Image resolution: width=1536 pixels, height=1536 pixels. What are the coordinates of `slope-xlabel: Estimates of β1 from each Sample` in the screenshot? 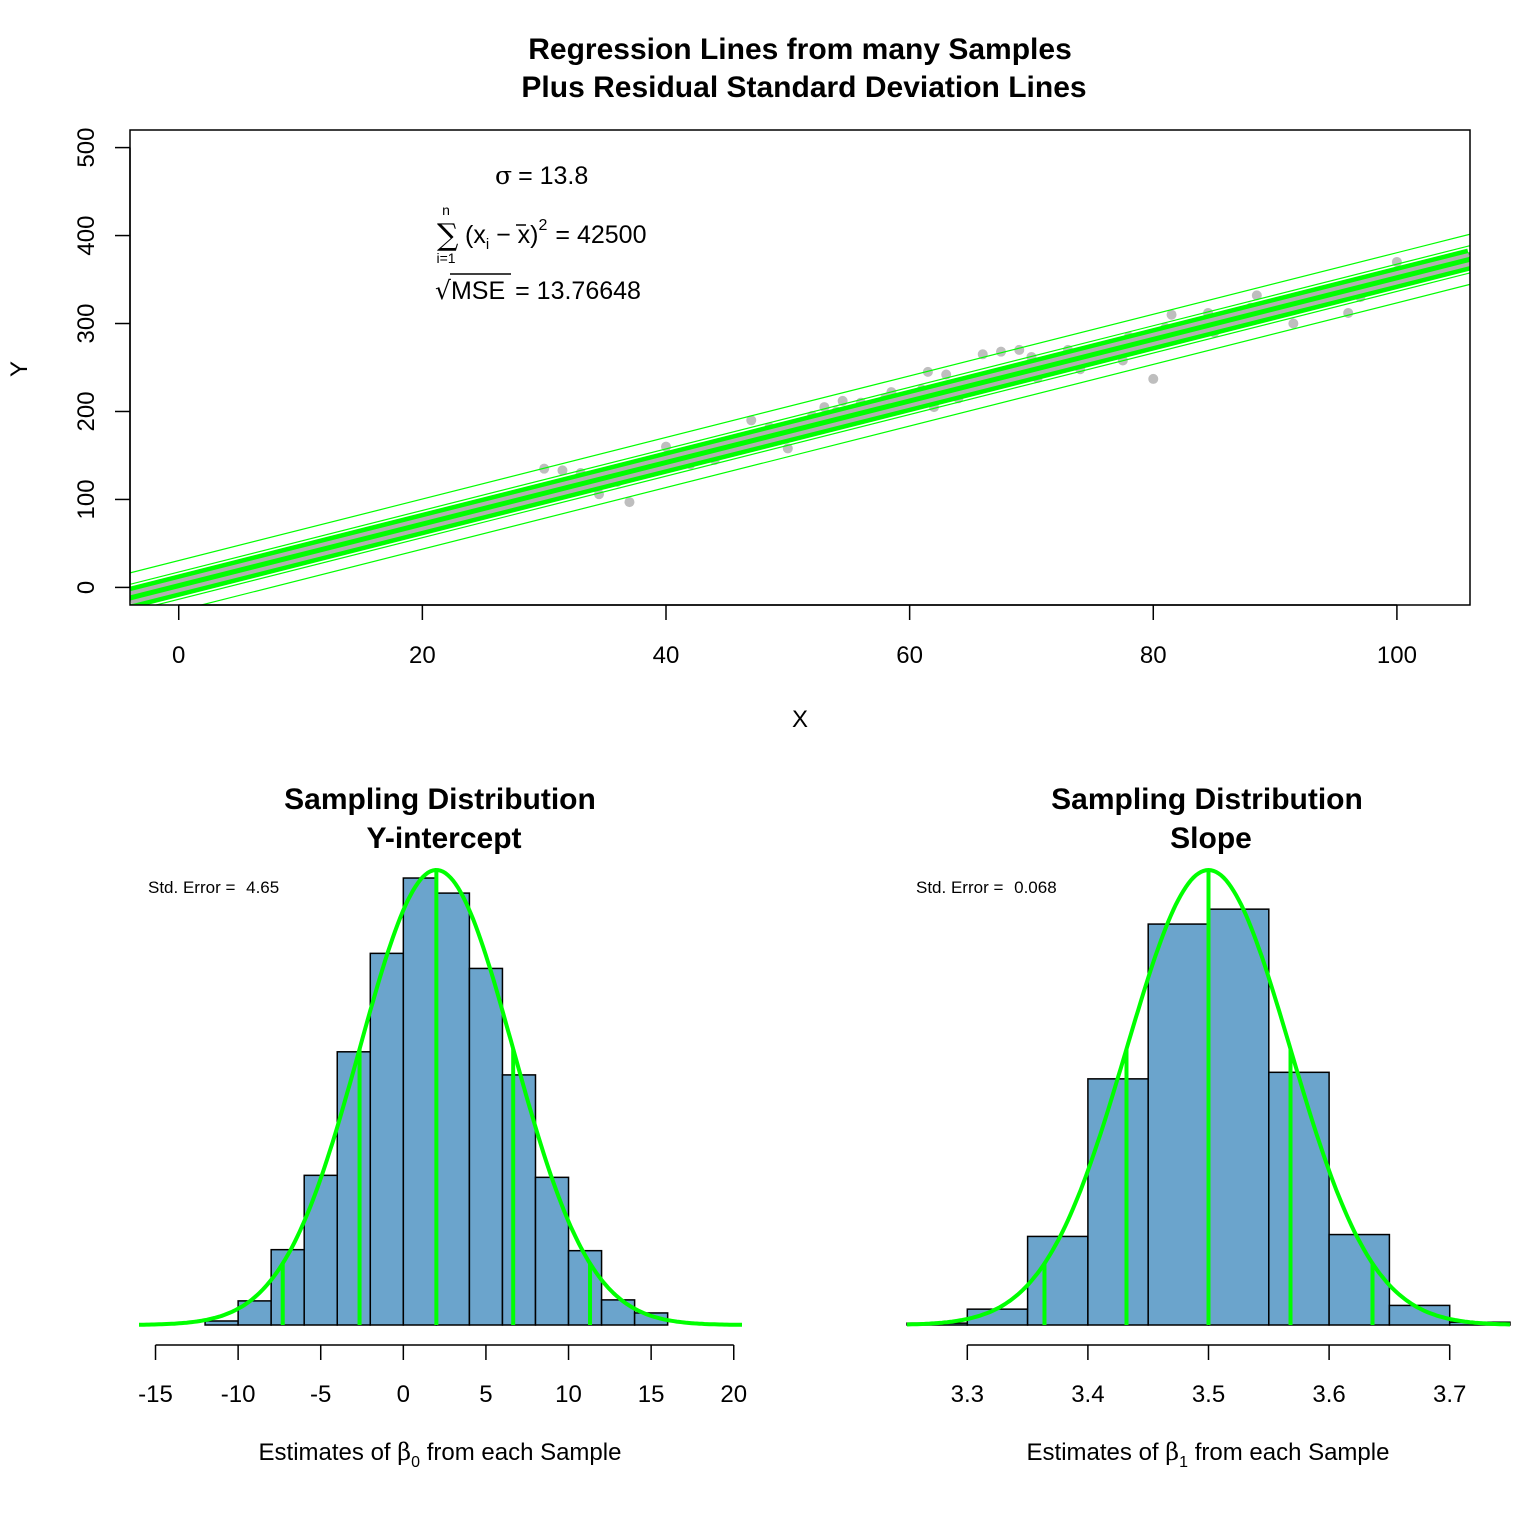 It's located at (1208, 1454).